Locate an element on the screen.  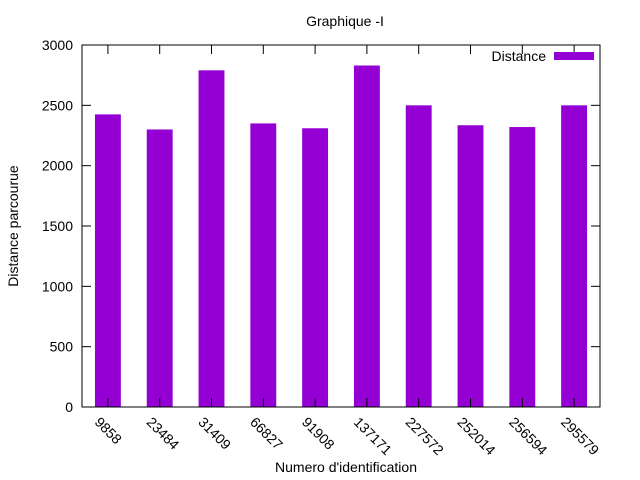
legend-label: Distance is located at coordinates (519, 56).